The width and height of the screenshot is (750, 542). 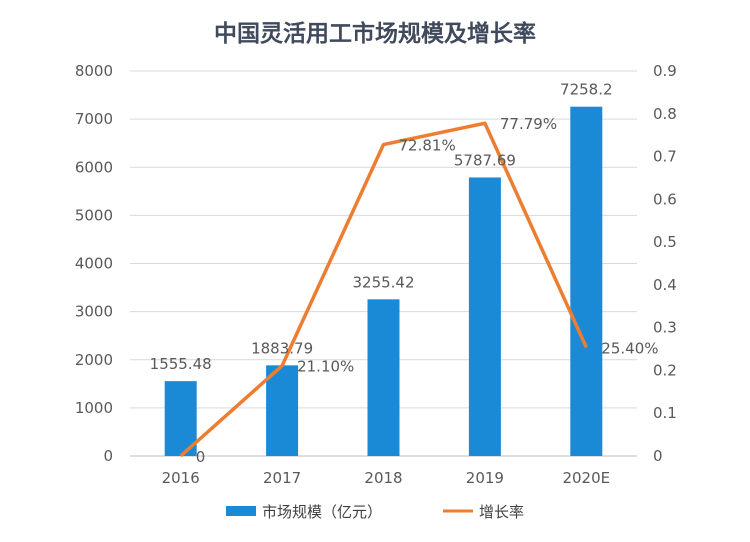 What do you see at coordinates (665, 71) in the screenshot?
I see `y-right-tick-label: 0.9` at bounding box center [665, 71].